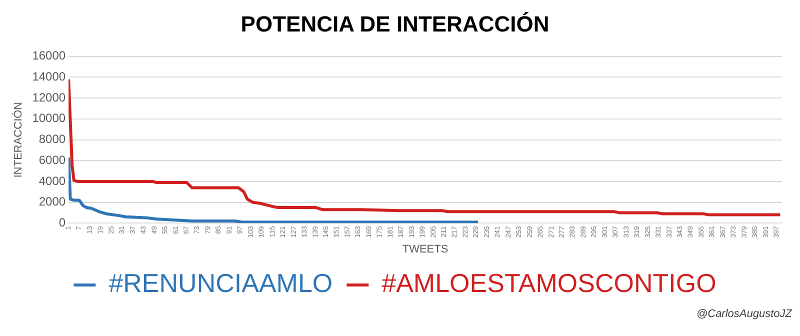 Image resolution: width=800 pixels, height=336 pixels. What do you see at coordinates (52, 139) in the screenshot?
I see `y-tick-label: 8000` at bounding box center [52, 139].